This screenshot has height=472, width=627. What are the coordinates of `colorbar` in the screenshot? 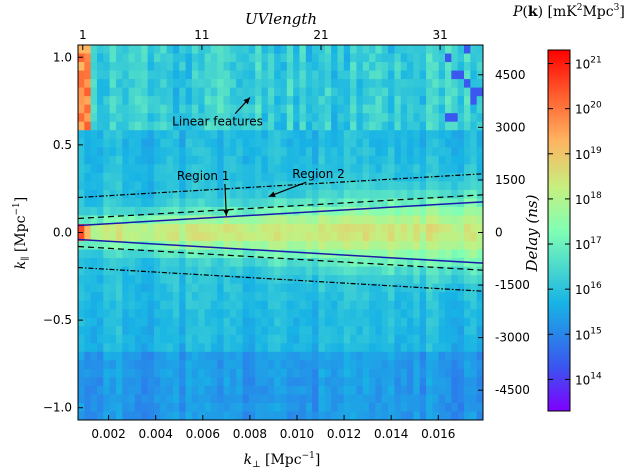 It's located at (559, 230).